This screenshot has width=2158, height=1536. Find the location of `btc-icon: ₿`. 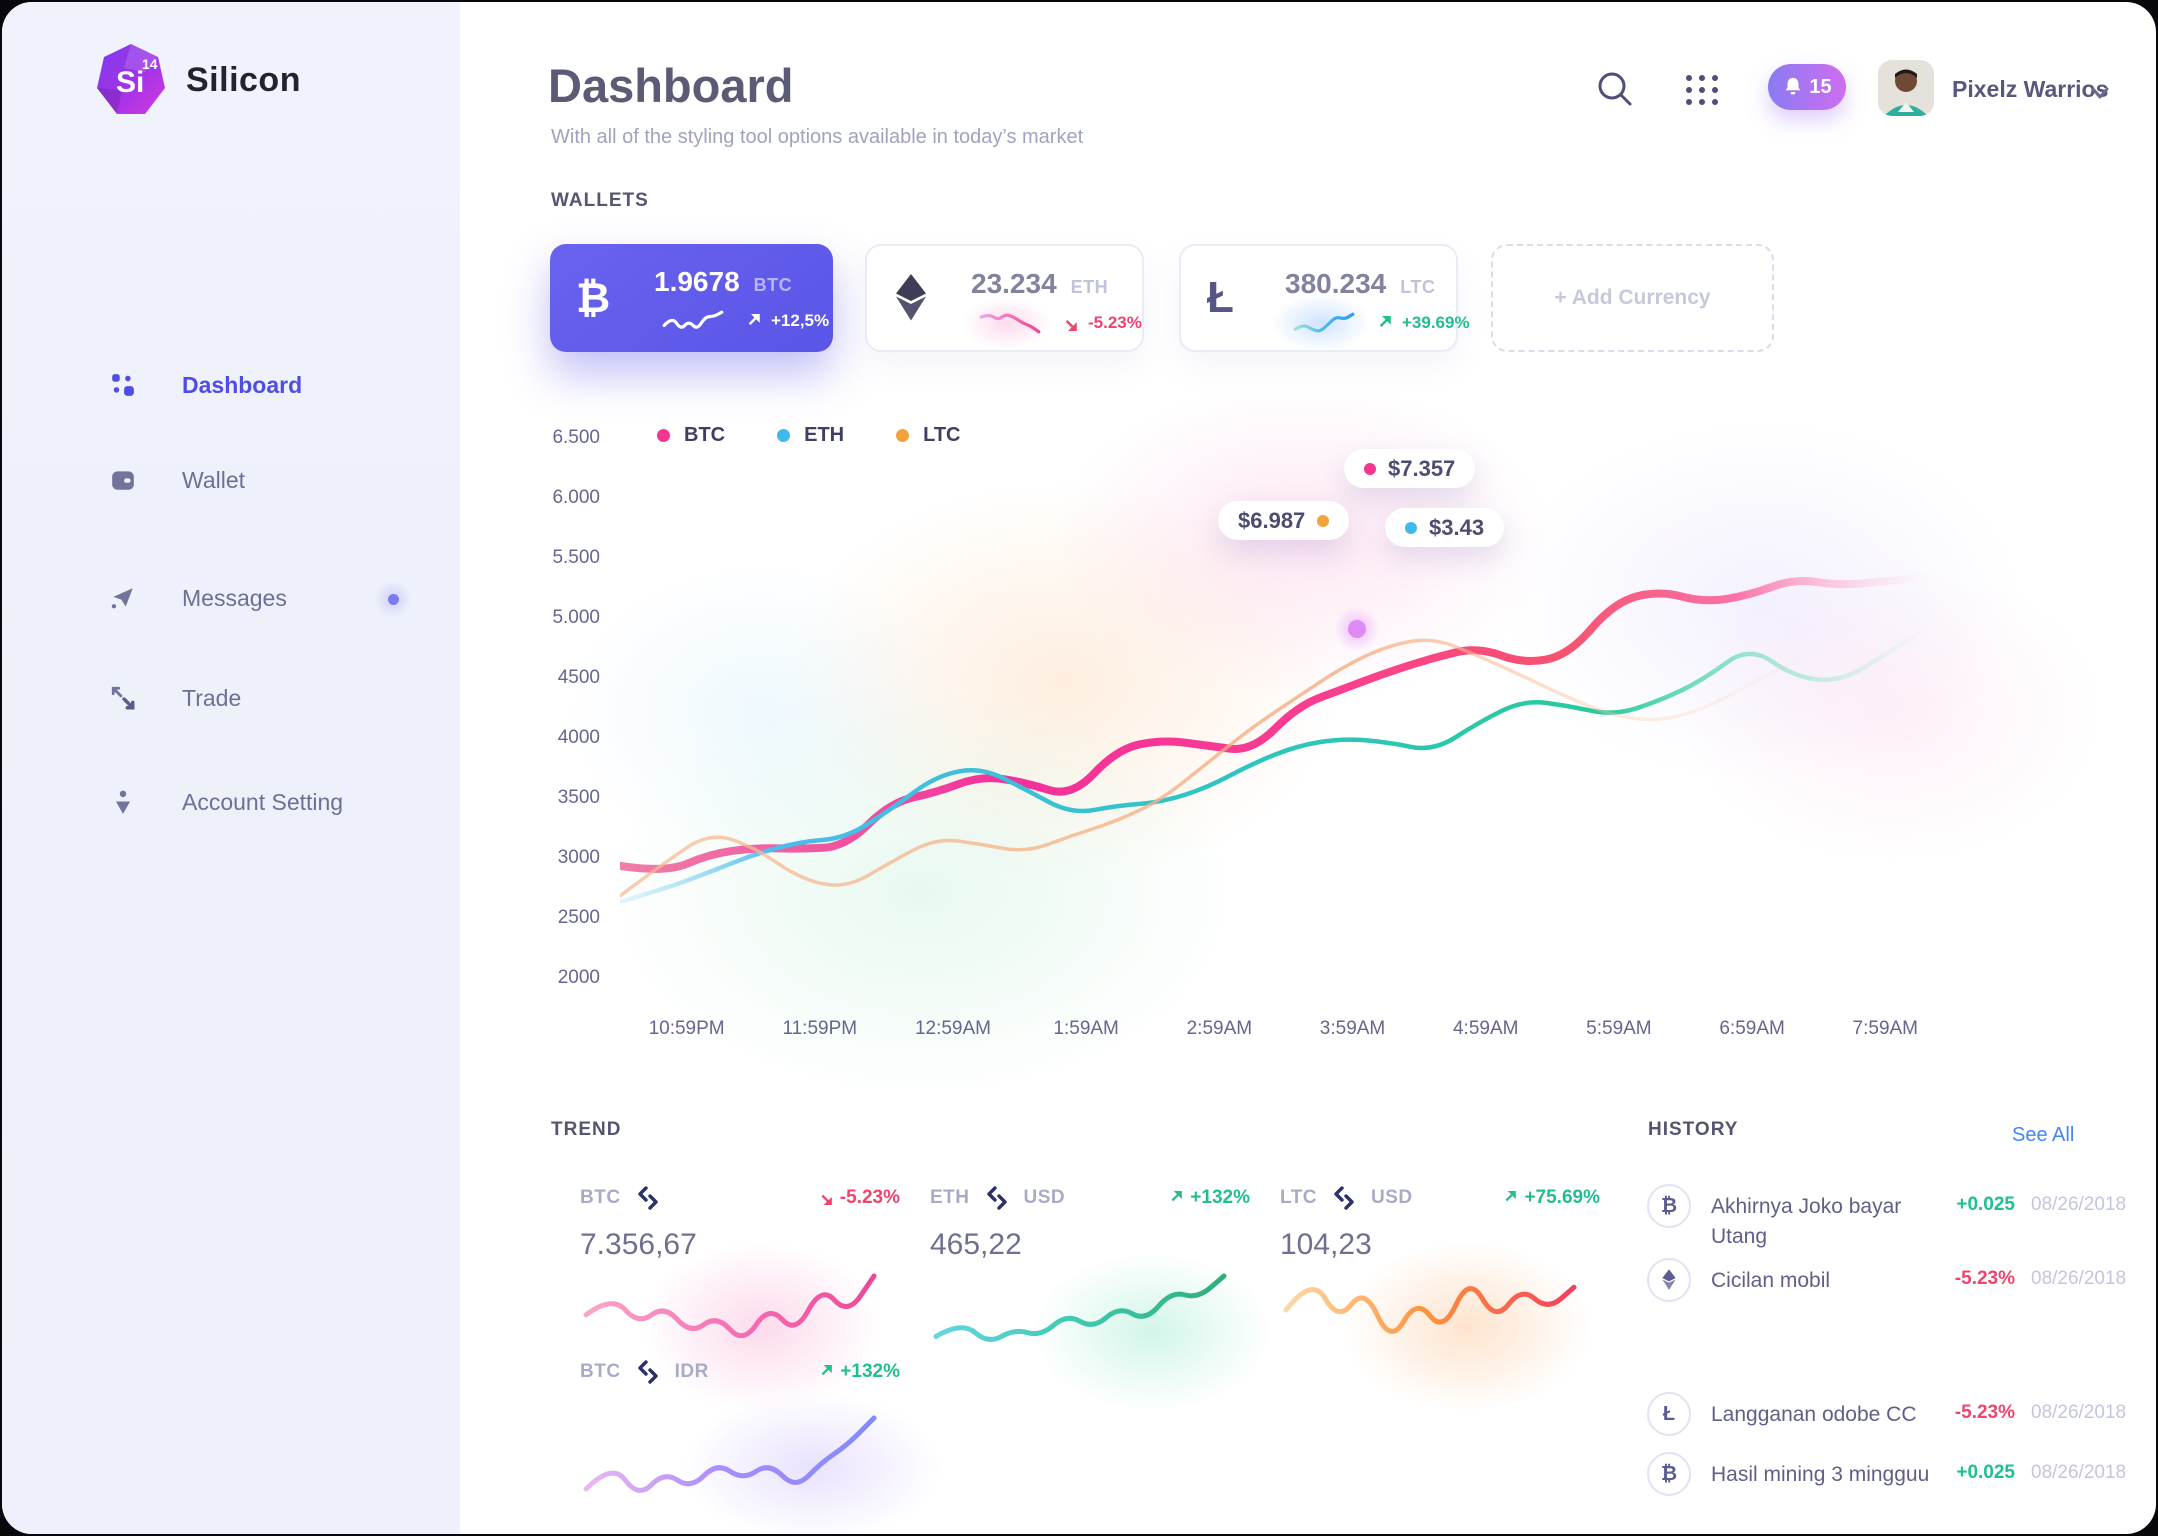

btc-icon: ₿ is located at coordinates (1669, 1206).